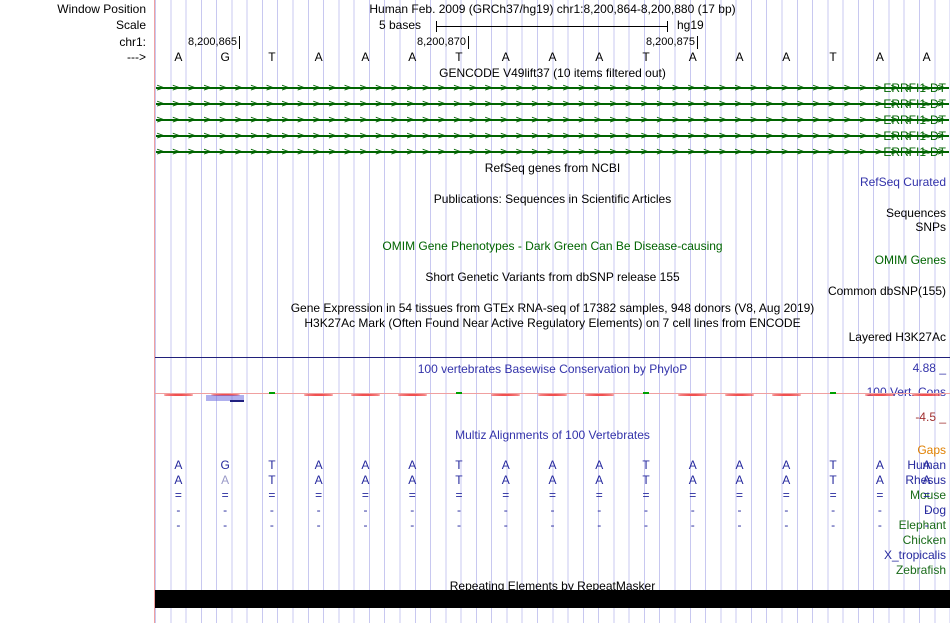  I want to click on conservation-highlight-edge, so click(237, 401).